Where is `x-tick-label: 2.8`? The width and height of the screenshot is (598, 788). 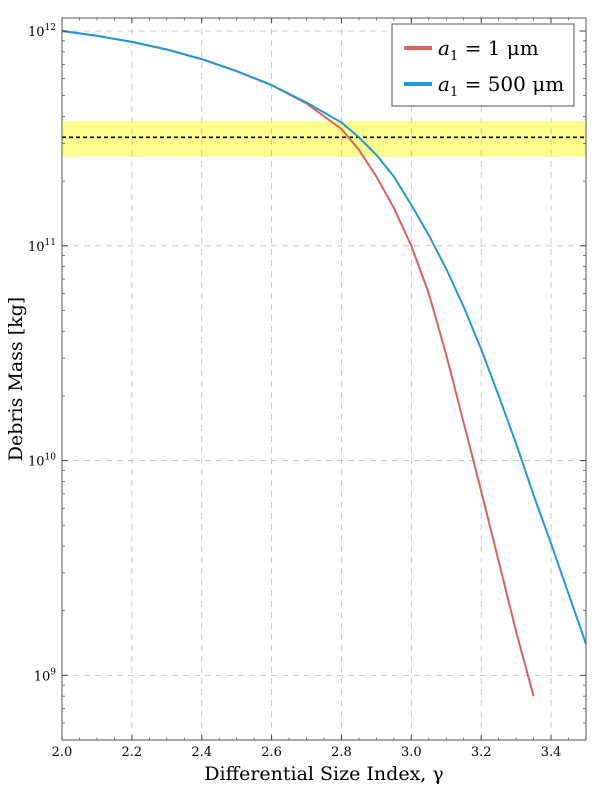 x-tick-label: 2.8 is located at coordinates (341, 752).